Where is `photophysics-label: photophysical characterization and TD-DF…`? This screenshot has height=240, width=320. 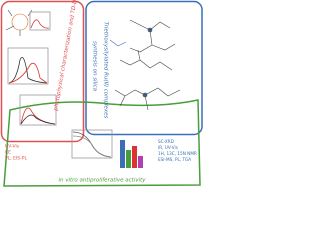
photophysics-label: photophysical characterization and TD-DF… is located at coordinates (66, 56).